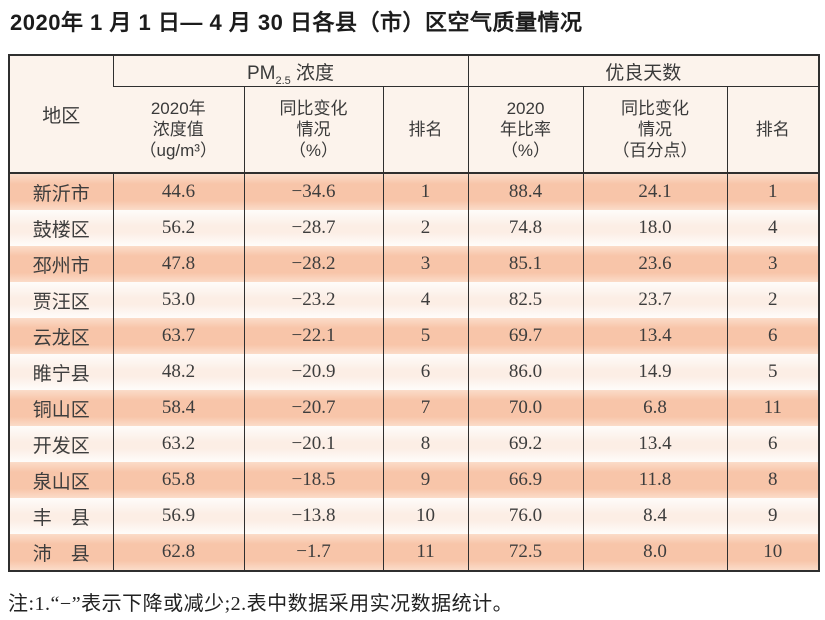  I want to click on pm-change-cell: −23.2, so click(313, 300).